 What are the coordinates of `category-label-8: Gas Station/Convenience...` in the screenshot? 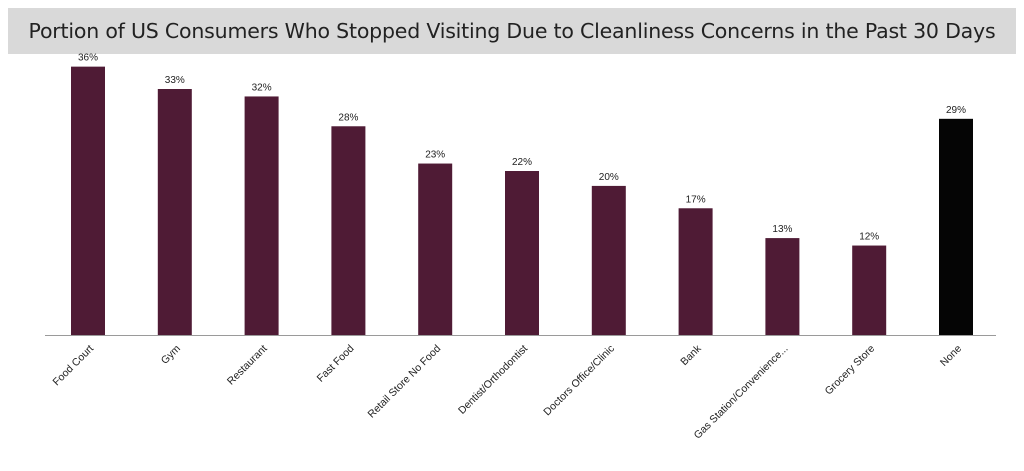 It's located at (741, 392).